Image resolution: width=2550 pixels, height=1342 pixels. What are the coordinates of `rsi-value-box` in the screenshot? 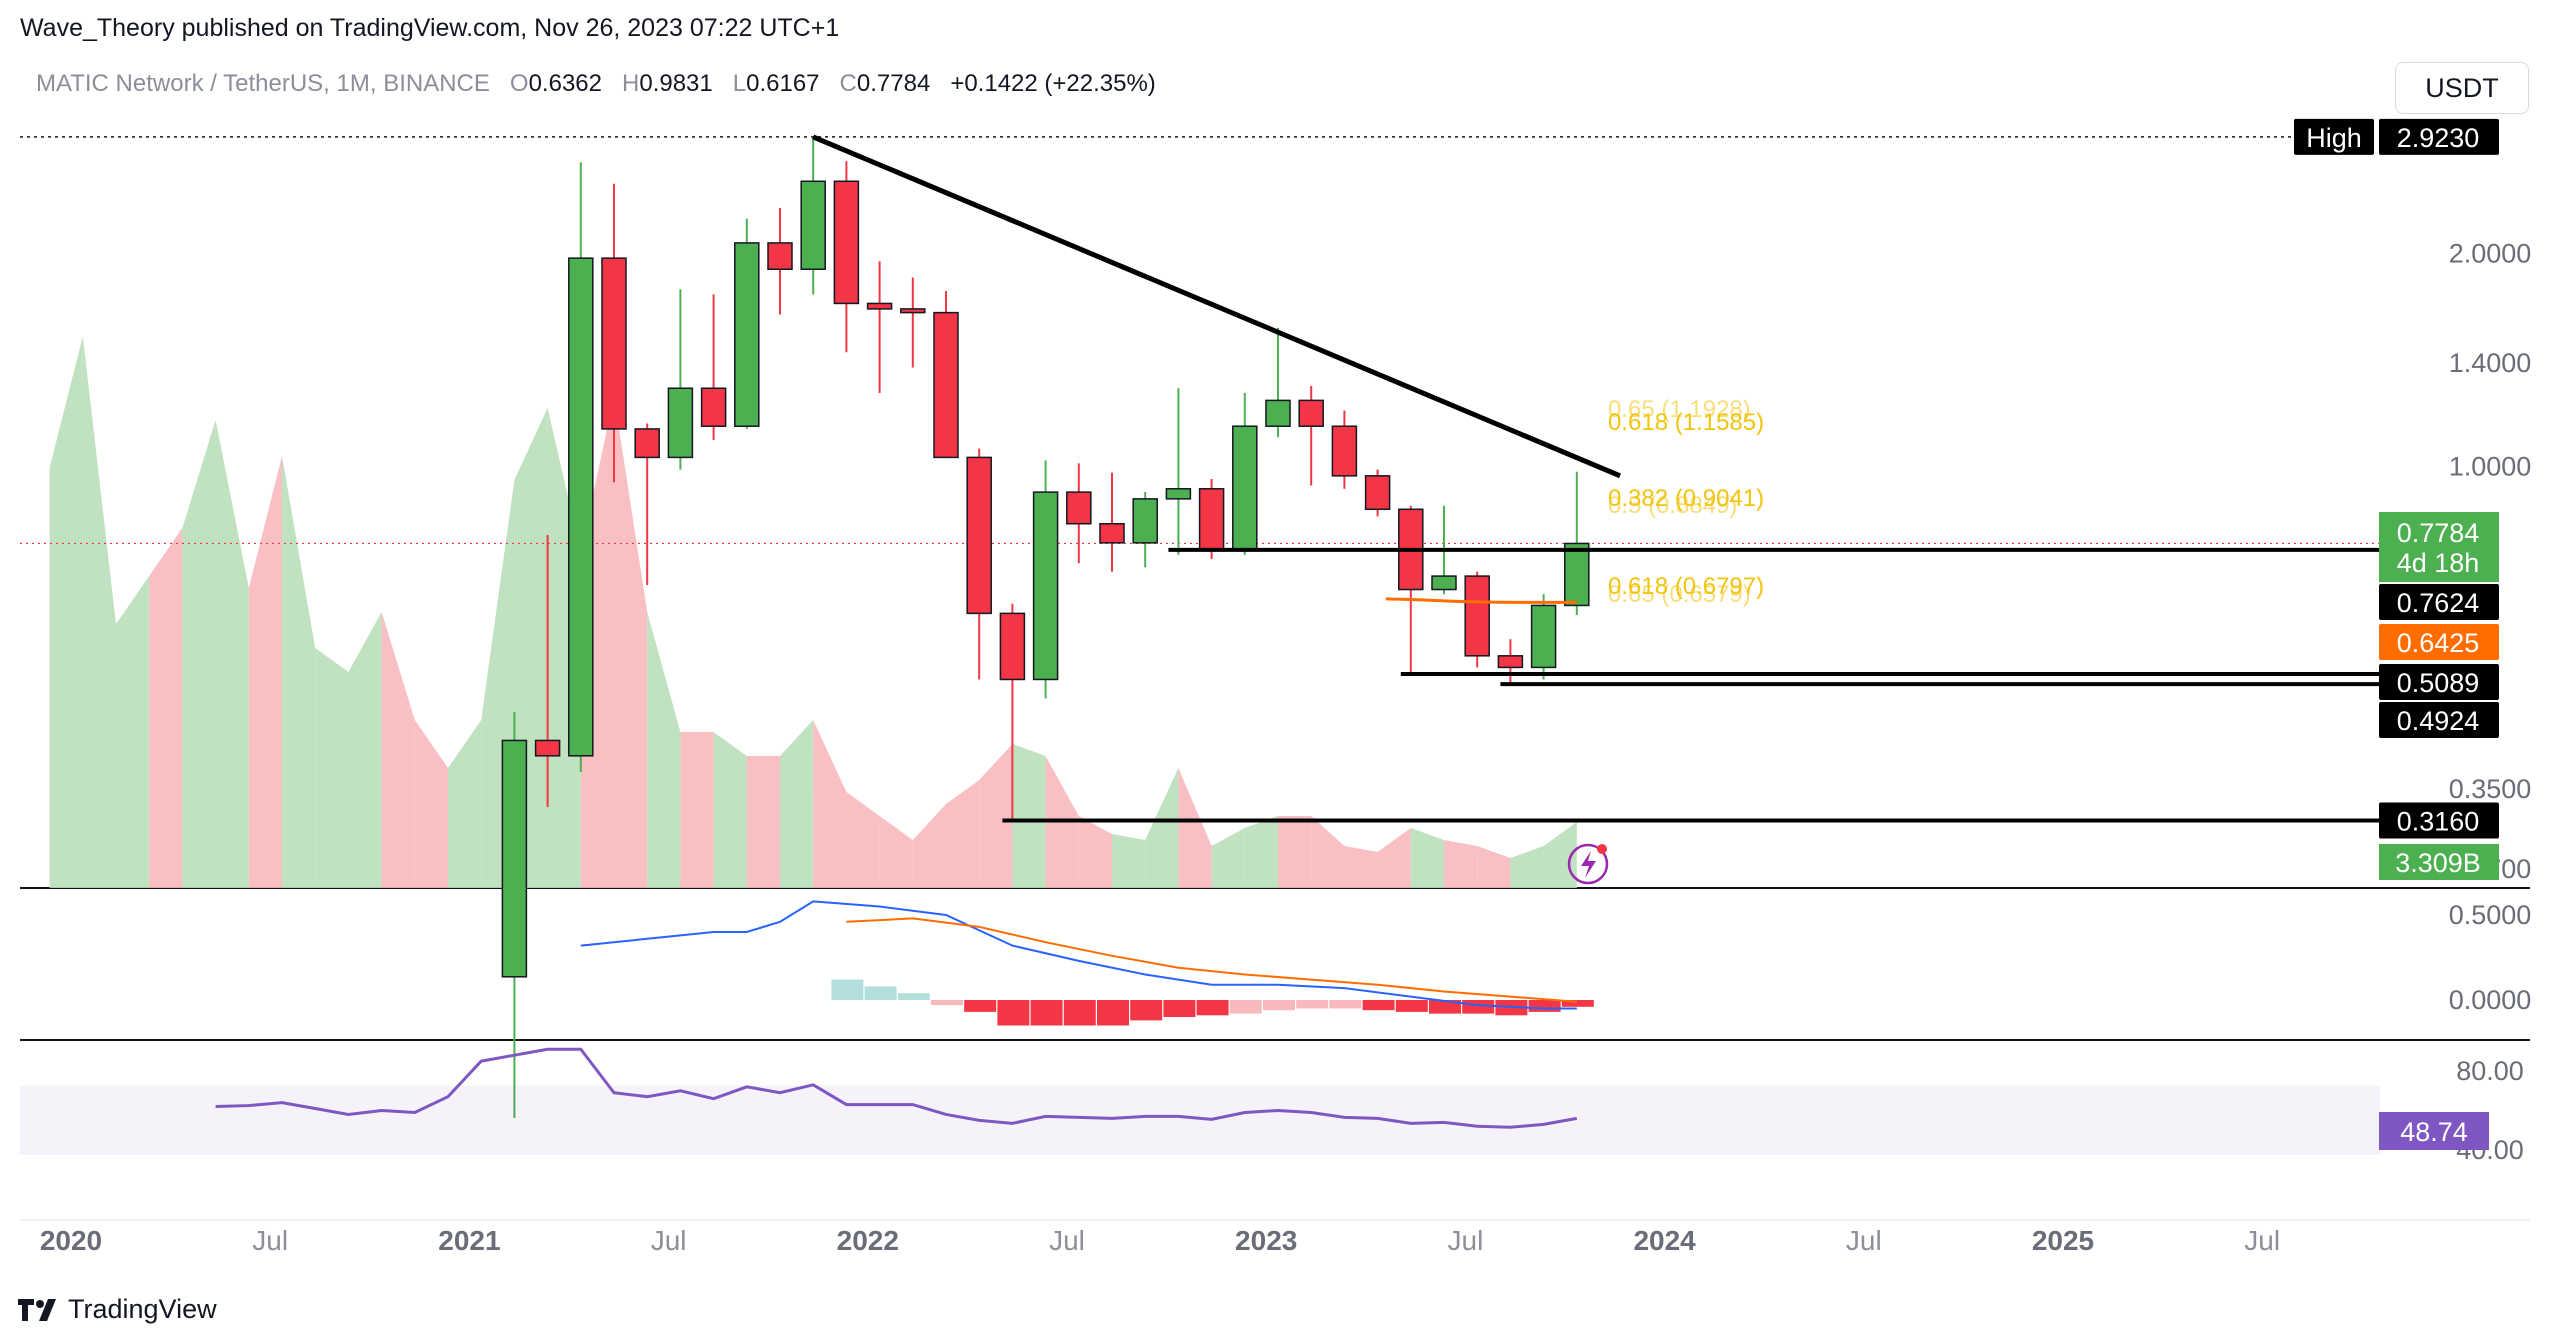 It's located at (2434, 1131).